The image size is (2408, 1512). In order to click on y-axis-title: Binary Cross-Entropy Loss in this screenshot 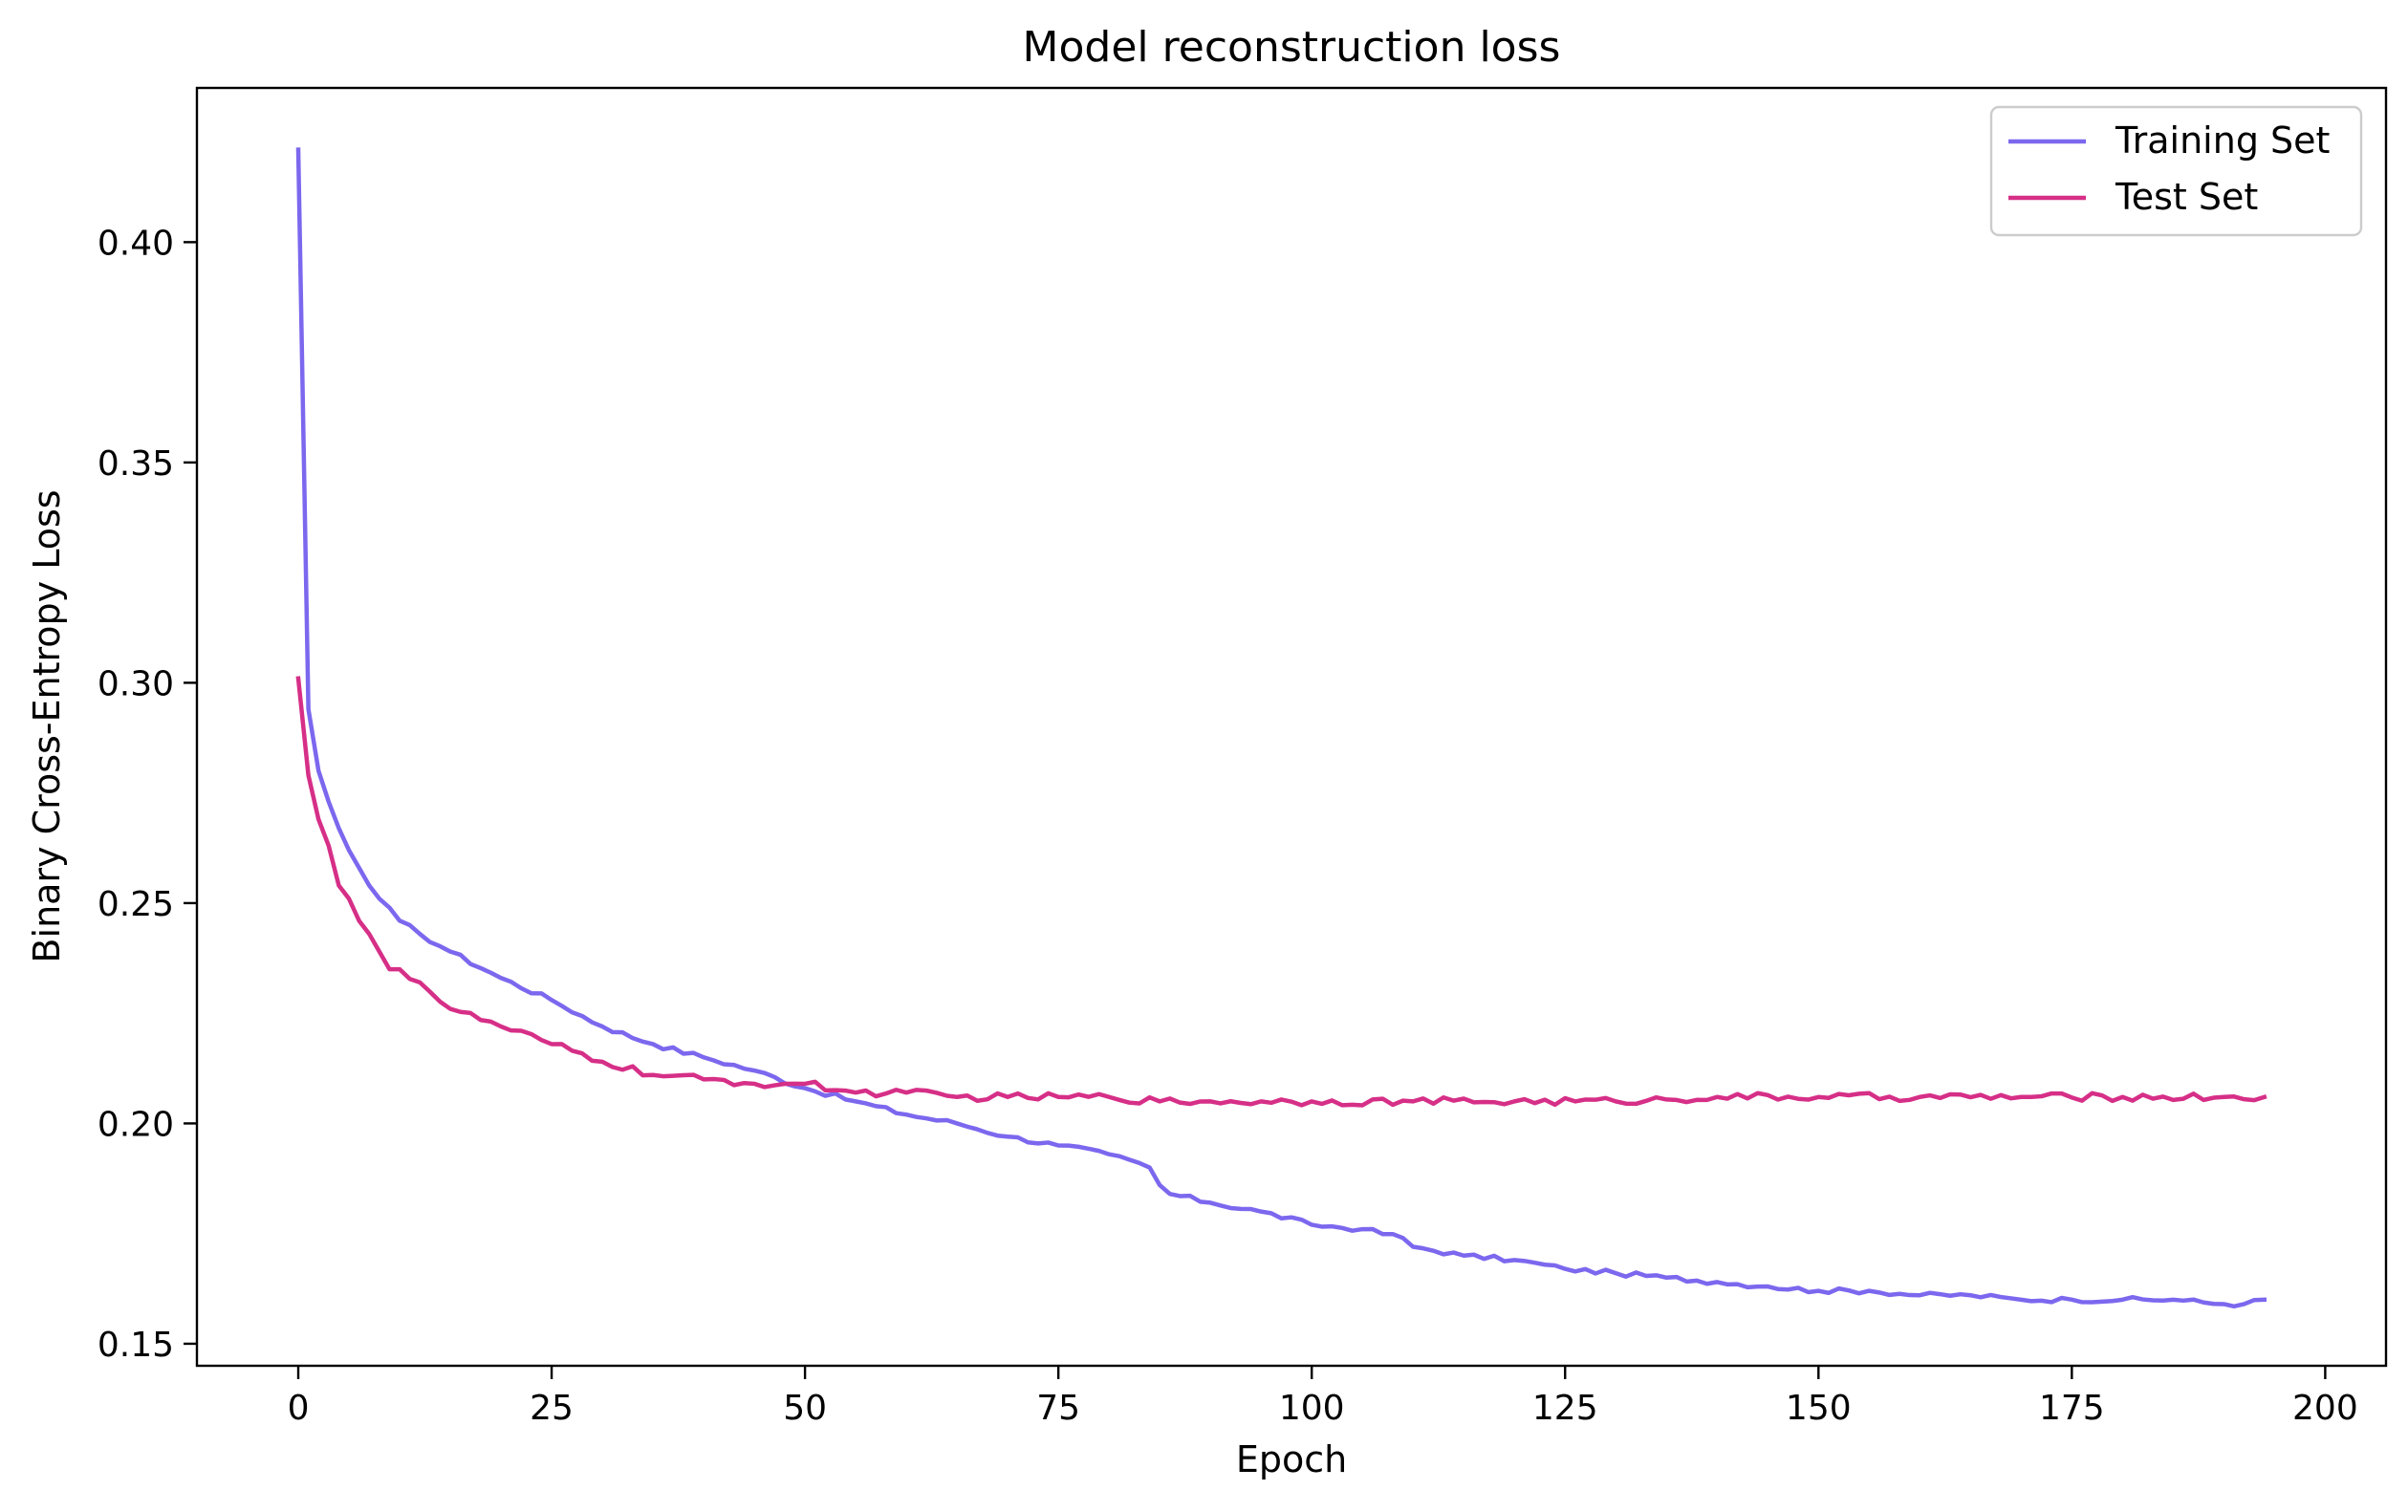, I will do `click(47, 725)`.